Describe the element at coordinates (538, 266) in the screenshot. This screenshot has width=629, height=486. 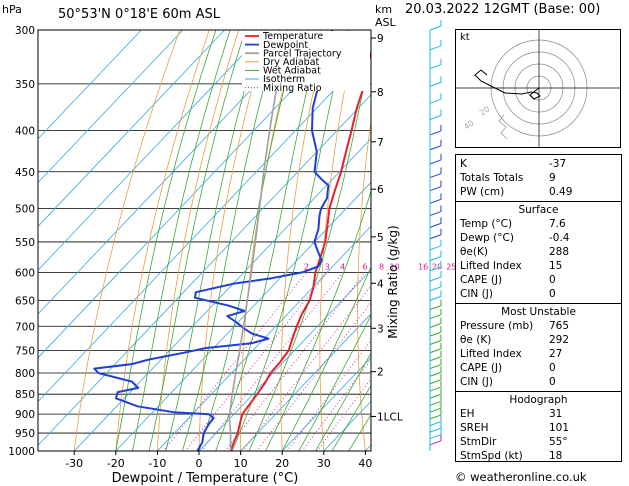
I see `surface-row: Lifted Index 15` at that location.